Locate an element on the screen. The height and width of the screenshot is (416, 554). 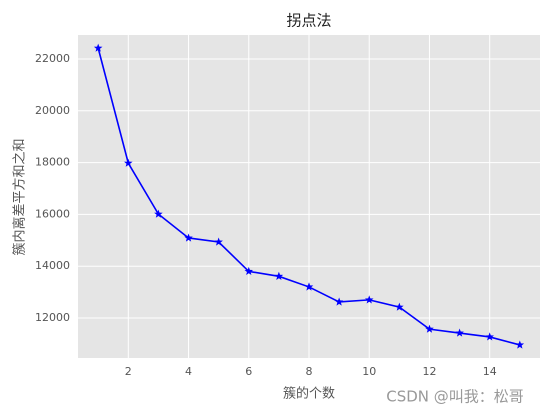
x-tick-label: 12 is located at coordinates (429, 371).